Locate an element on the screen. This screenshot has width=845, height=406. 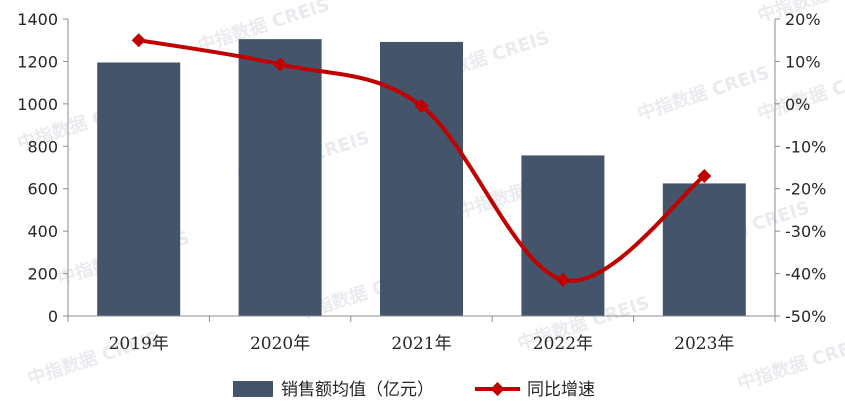
bar-2021年 is located at coordinates (421, 178).